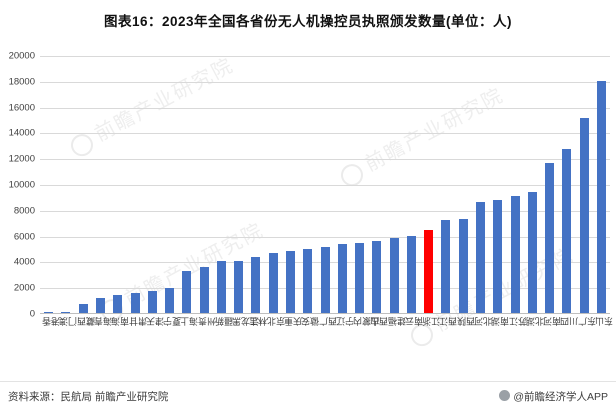  Describe the element at coordinates (21, 159) in the screenshot. I see `y-axis-tick-label: 12000` at that location.